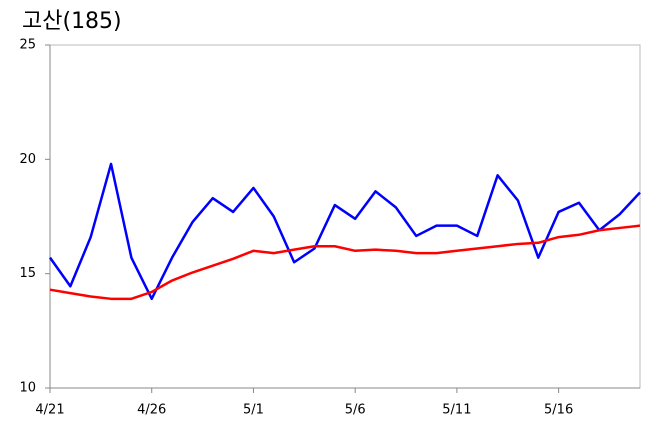  Describe the element at coordinates (456, 410) in the screenshot. I see `x-tick-label: 5/11` at that location.